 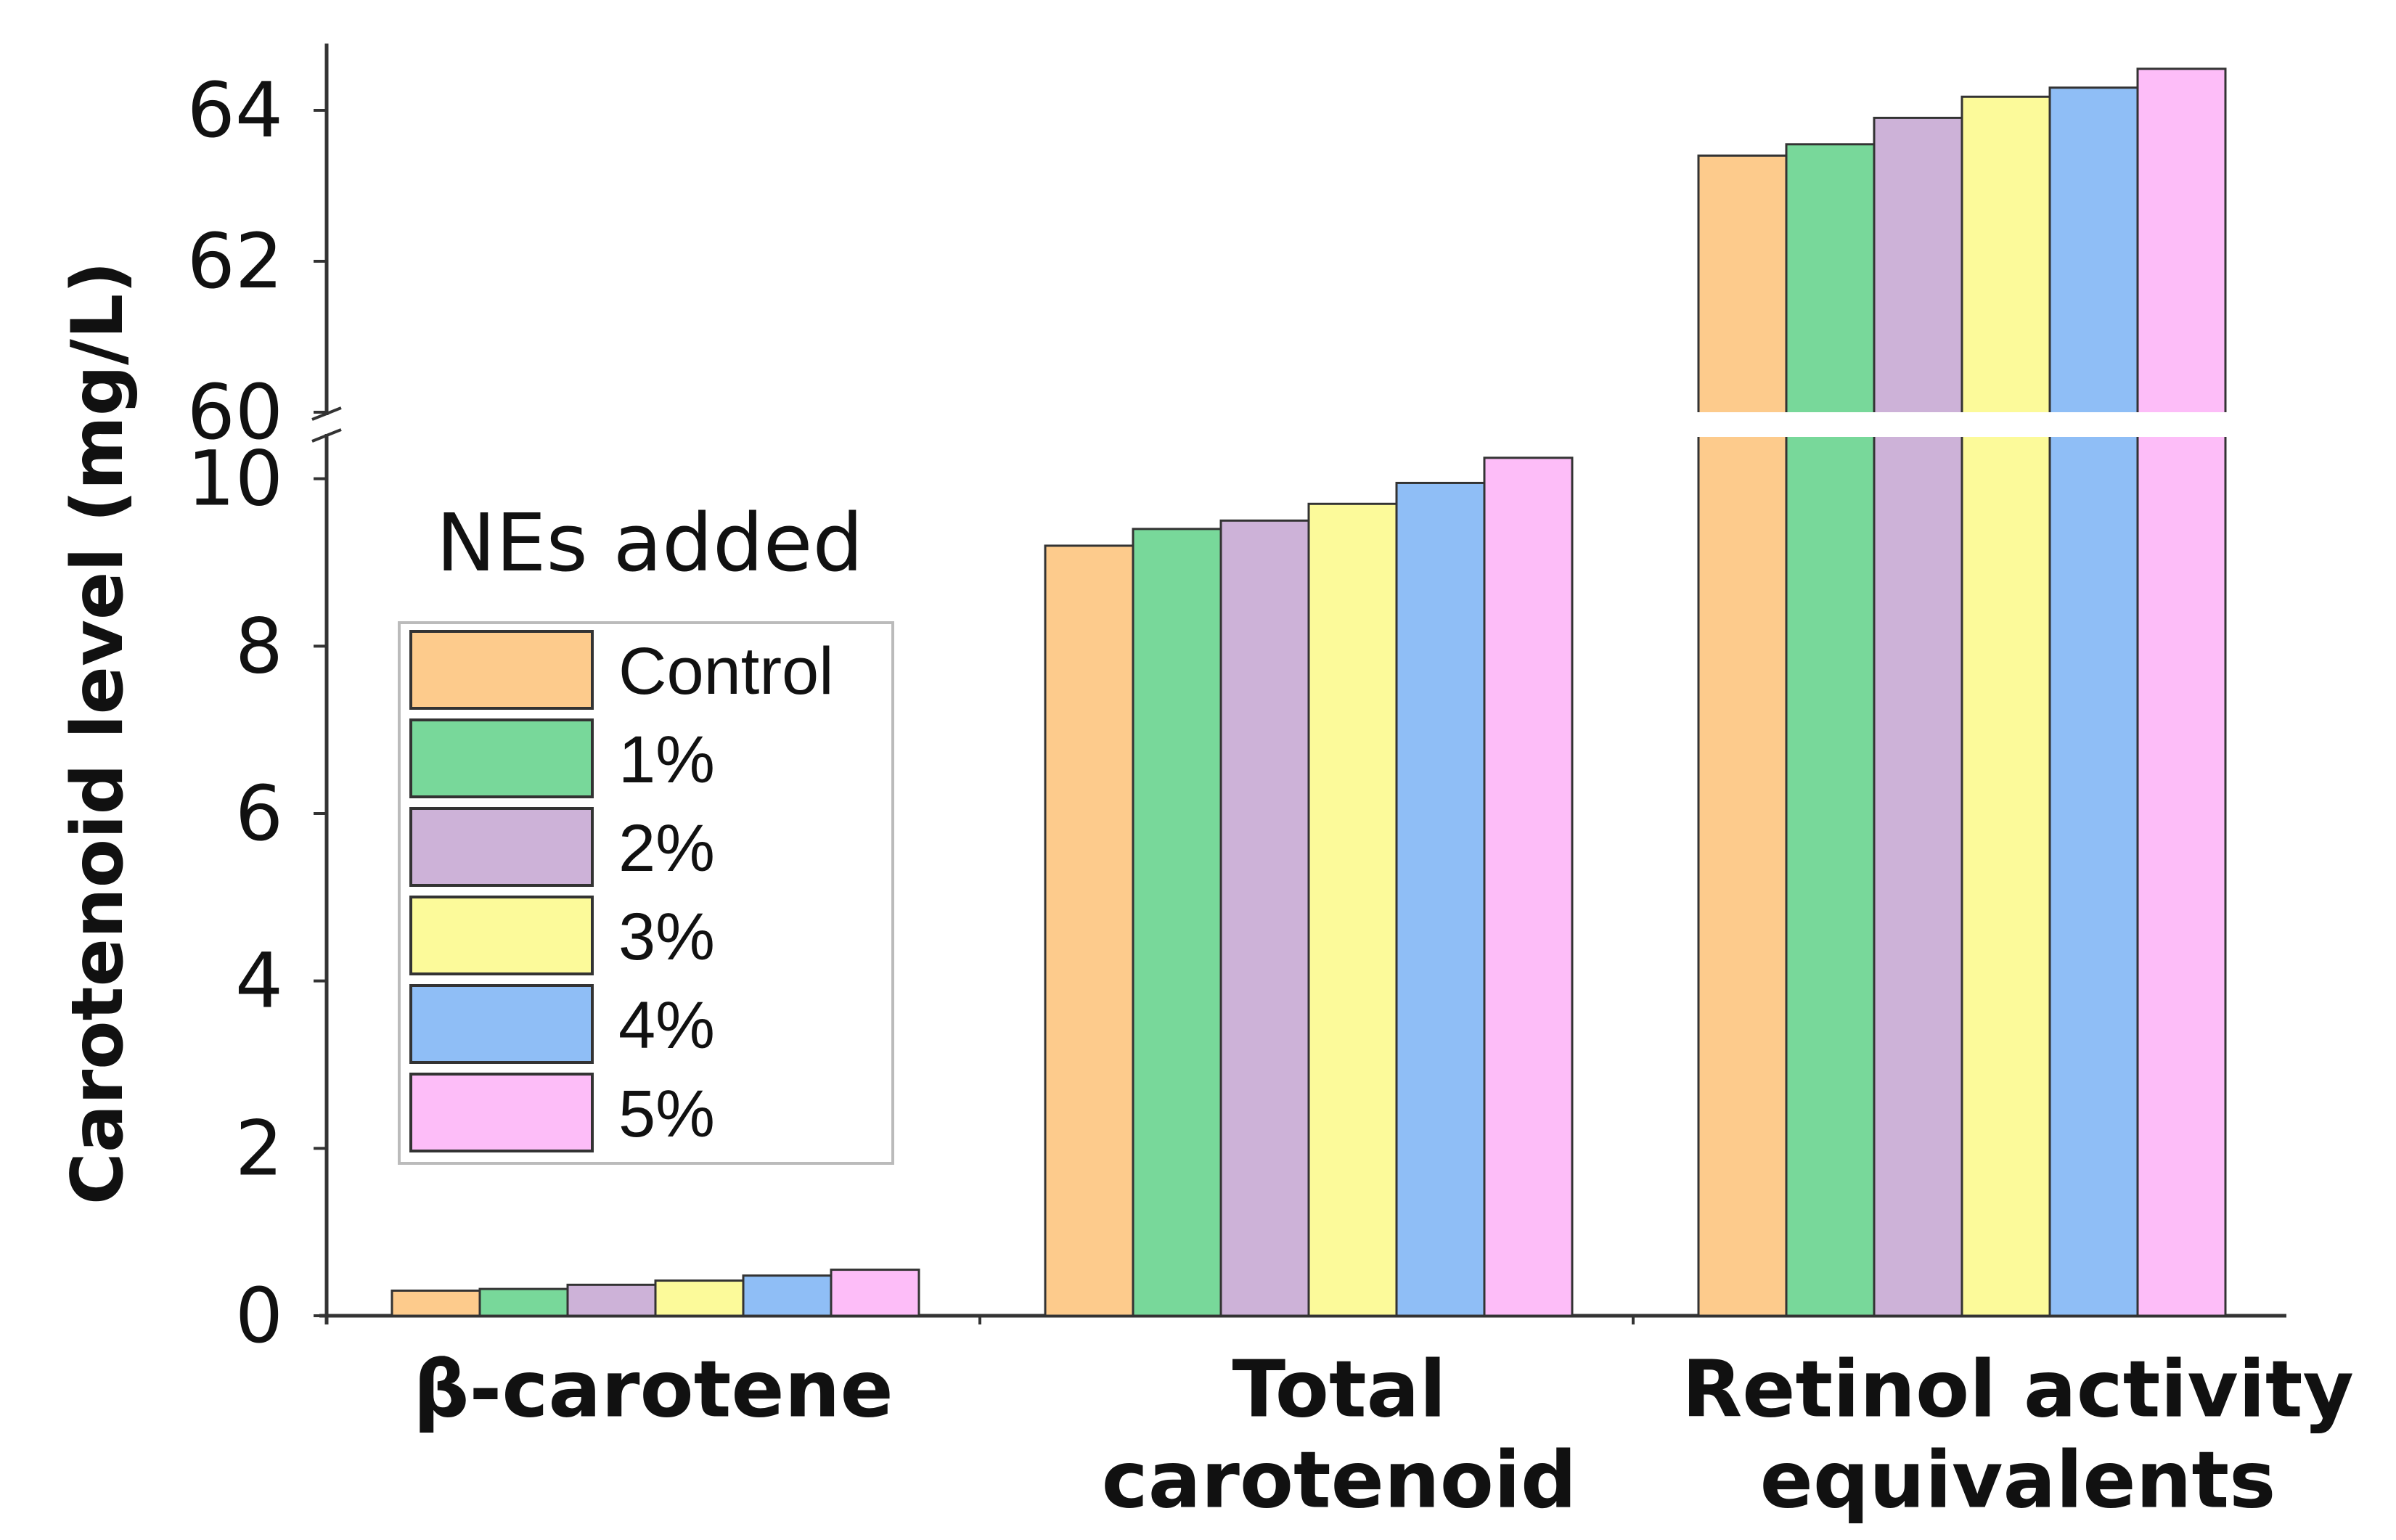 I want to click on y-tick-label-5: 10, so click(x=235, y=479).